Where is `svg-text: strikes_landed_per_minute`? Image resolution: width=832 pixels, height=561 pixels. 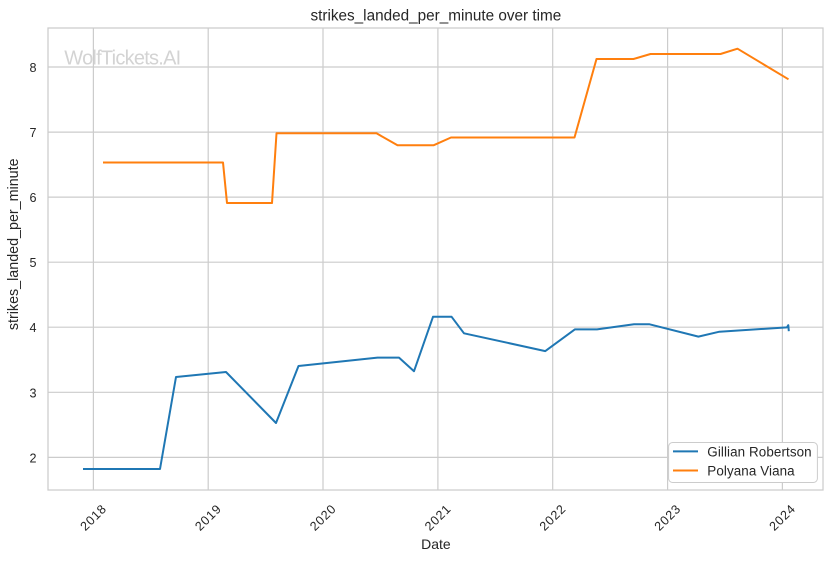
svg-text: strikes_landed_per_minute is located at coordinates (14, 244).